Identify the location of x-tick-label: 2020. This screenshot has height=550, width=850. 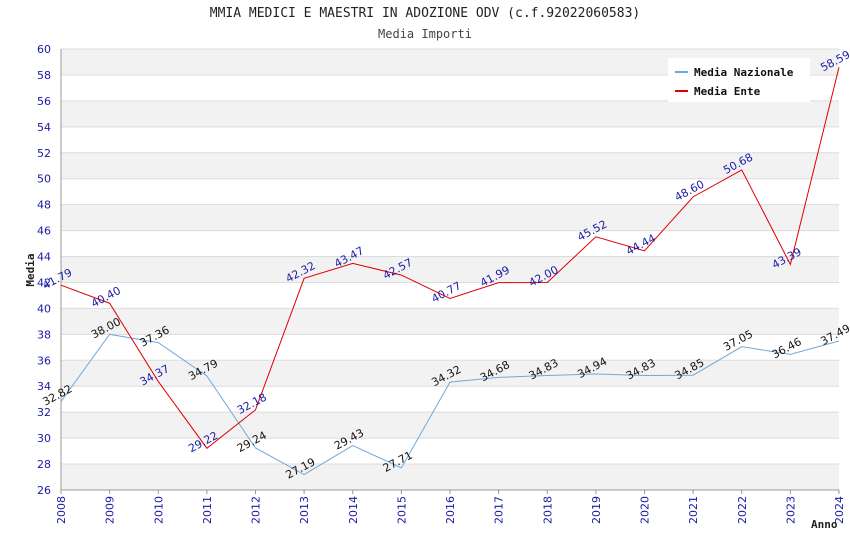
(645, 510).